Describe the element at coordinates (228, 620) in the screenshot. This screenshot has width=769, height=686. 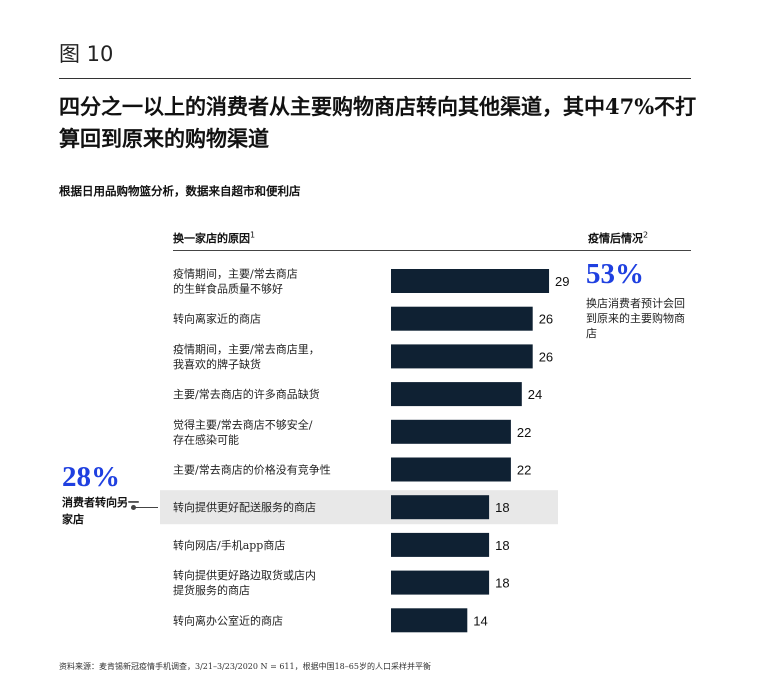
I see `category-label: 转向离办公室近的商店` at that location.